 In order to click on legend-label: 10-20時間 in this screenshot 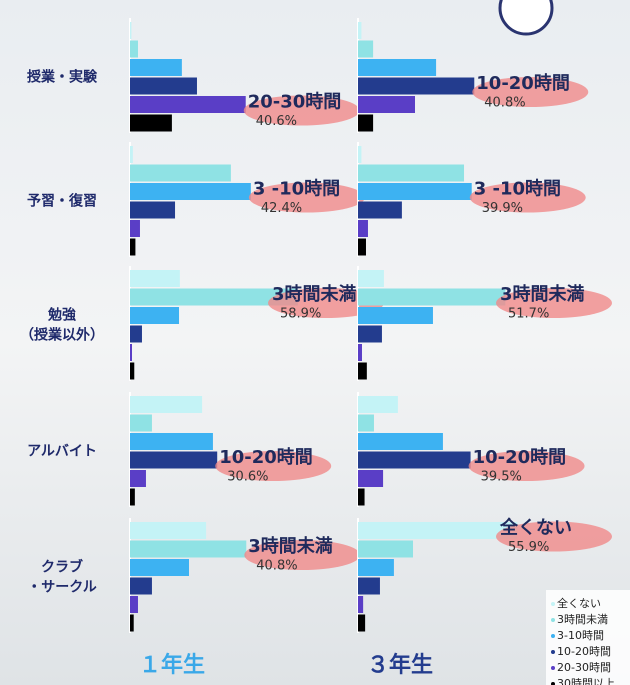, I will do `click(584, 651)`.